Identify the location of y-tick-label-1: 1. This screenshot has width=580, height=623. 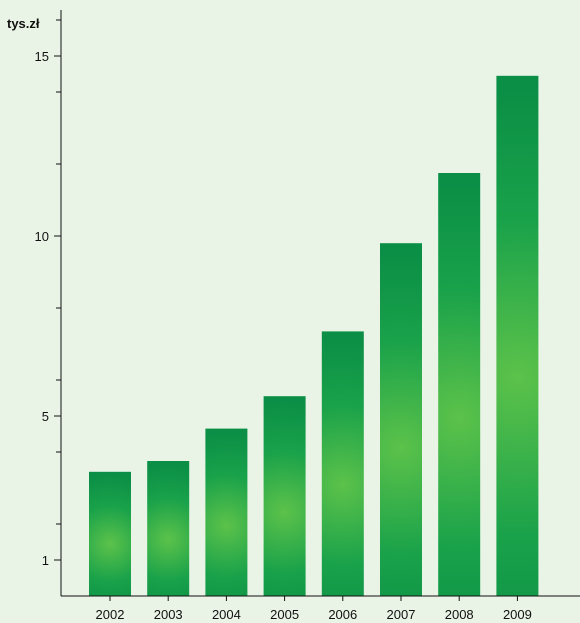
(45, 560).